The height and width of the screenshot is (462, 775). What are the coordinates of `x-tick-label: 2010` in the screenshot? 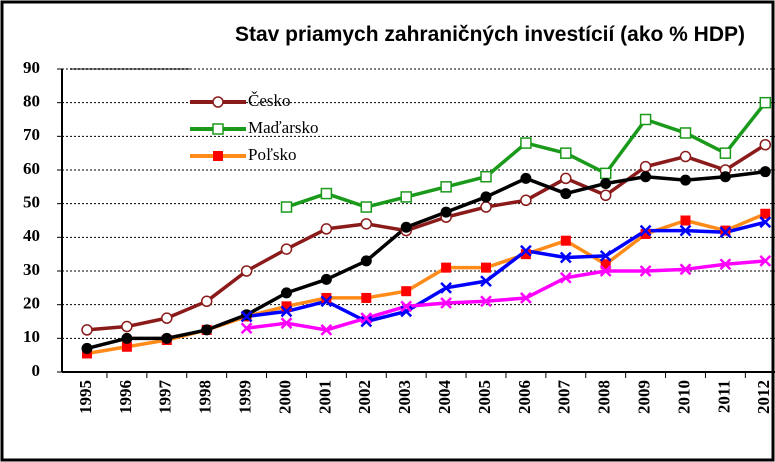 It's located at (683, 397).